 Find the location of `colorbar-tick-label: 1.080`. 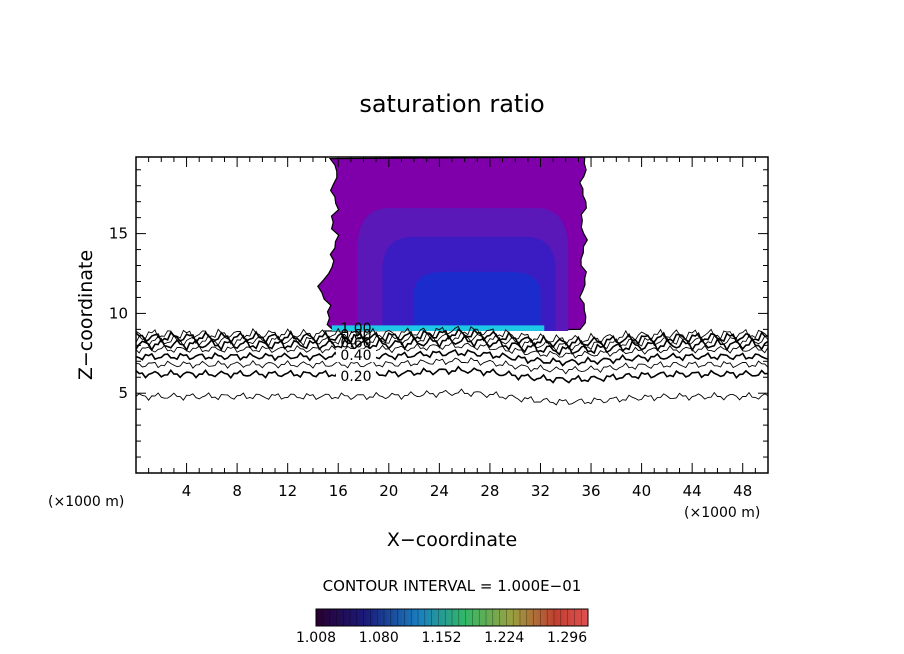

colorbar-tick-label: 1.080 is located at coordinates (379, 638).